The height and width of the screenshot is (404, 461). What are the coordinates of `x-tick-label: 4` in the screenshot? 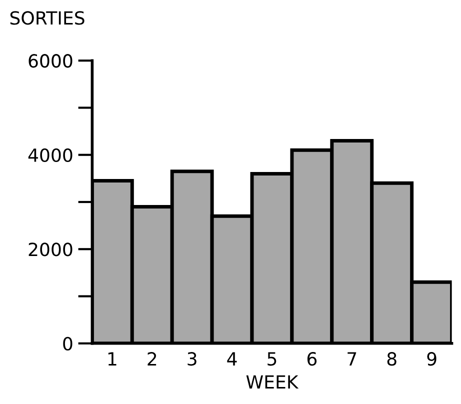 It's located at (232, 359).